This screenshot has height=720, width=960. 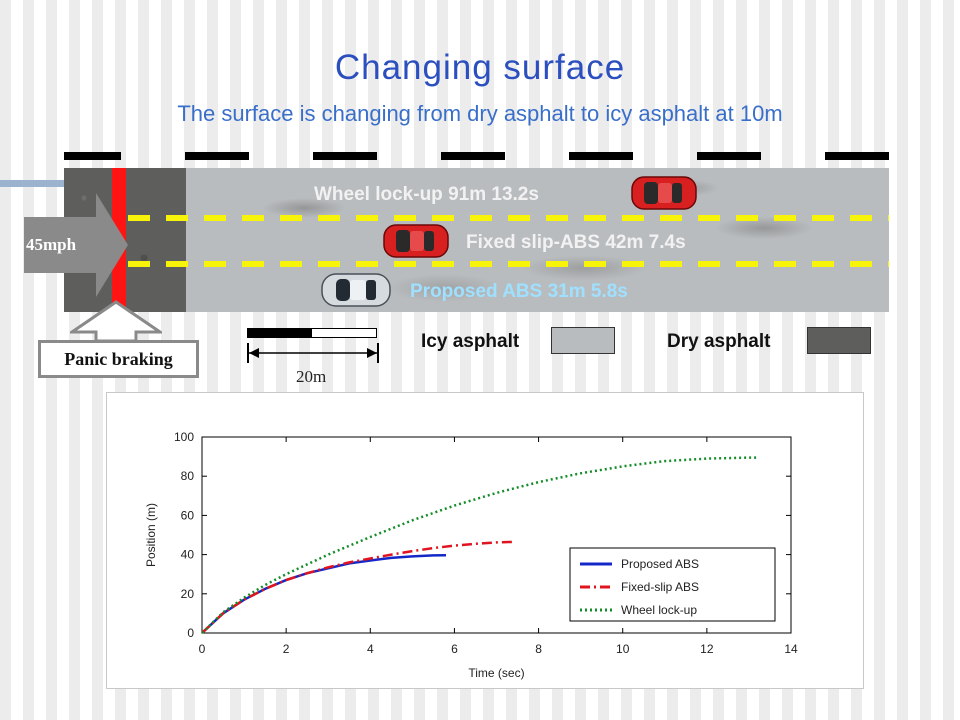 What do you see at coordinates (454, 649) in the screenshot?
I see `x-tick-label: 6` at bounding box center [454, 649].